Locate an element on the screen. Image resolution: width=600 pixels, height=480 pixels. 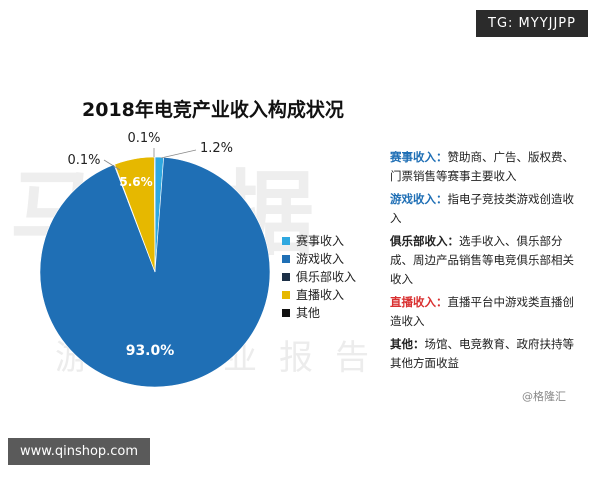
legend-item-赛事收入: 赛事收入 is located at coordinates (319, 241).